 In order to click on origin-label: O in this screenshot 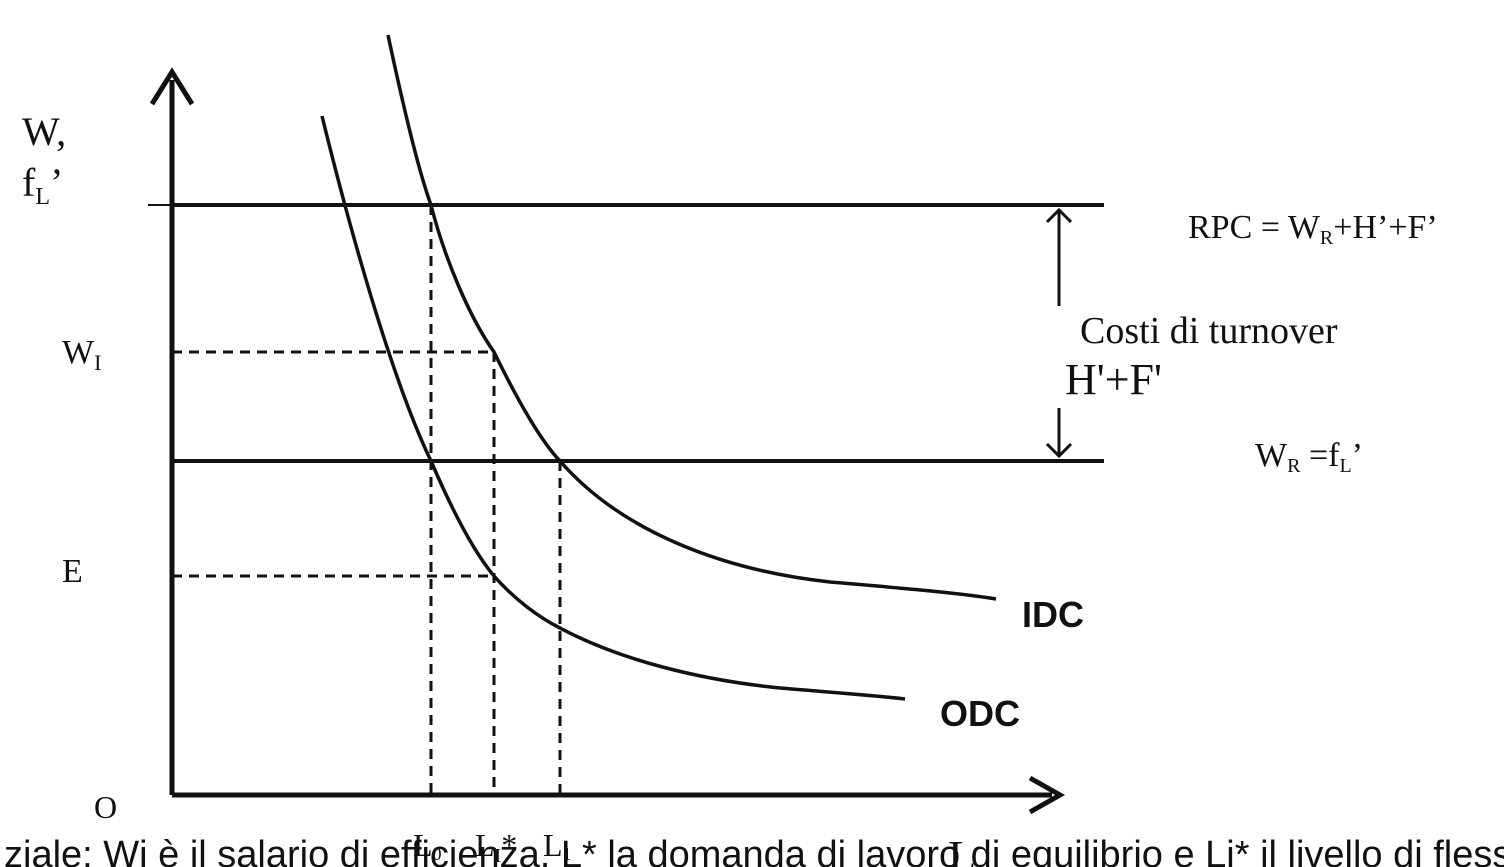, I will do `click(105, 807)`.